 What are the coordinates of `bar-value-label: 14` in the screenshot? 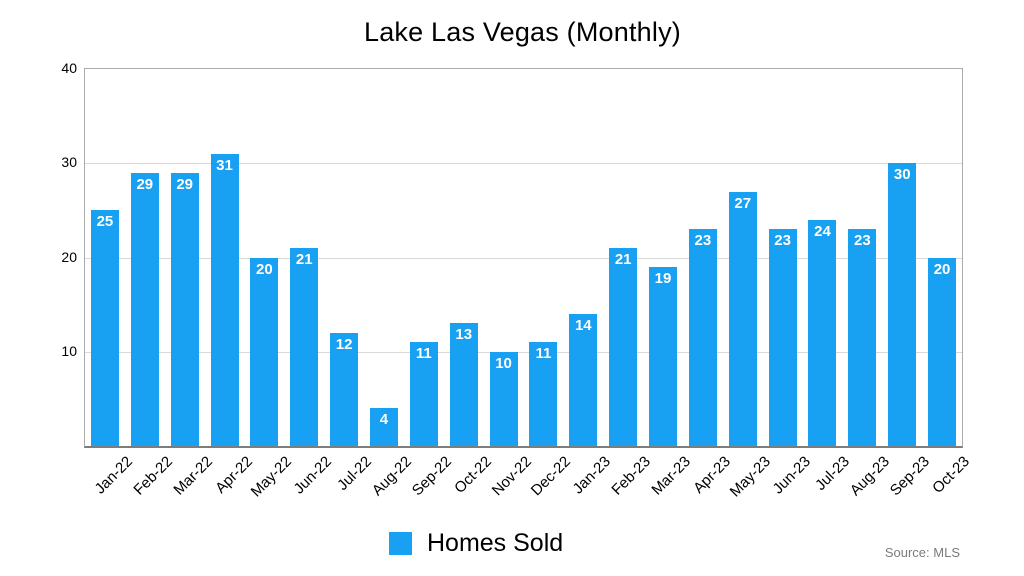 It's located at (583, 326).